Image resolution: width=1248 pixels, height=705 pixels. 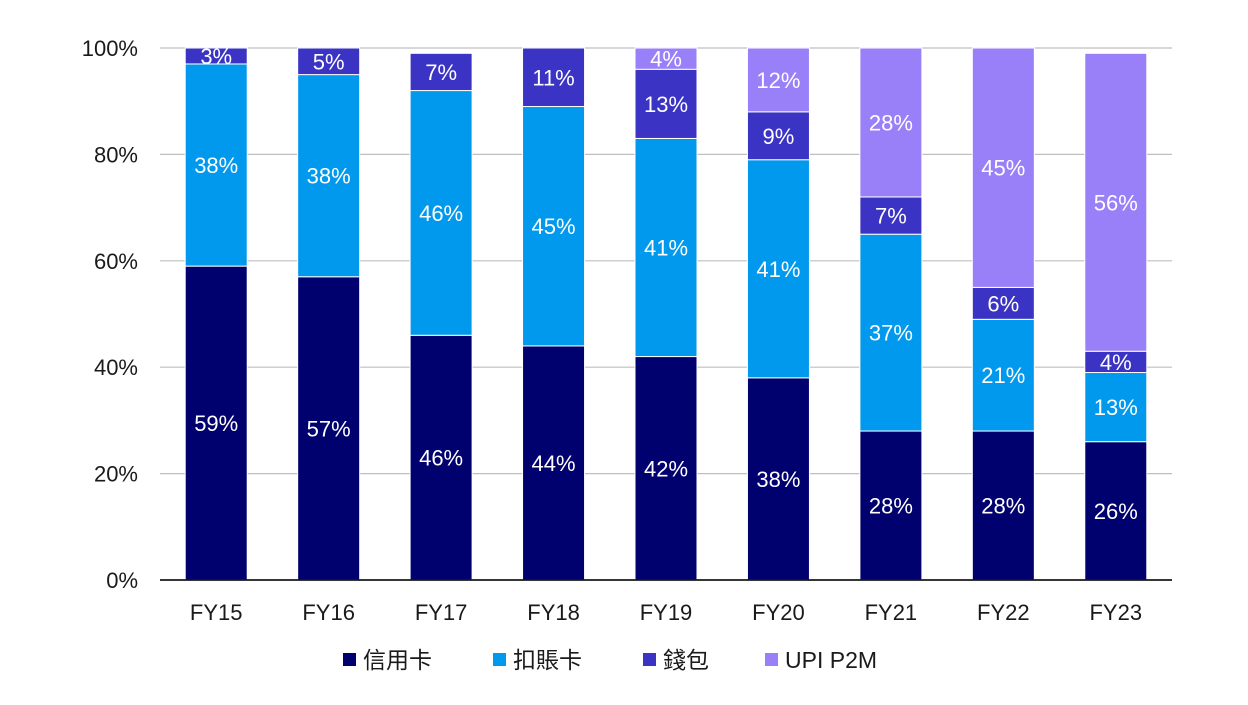 What do you see at coordinates (779, 136) in the screenshot?
I see `data-label: 9%` at bounding box center [779, 136].